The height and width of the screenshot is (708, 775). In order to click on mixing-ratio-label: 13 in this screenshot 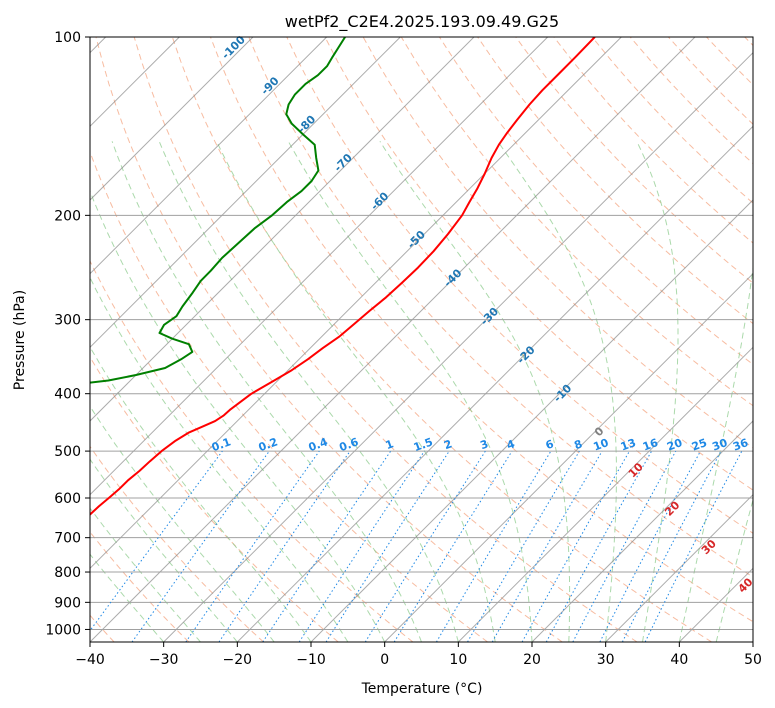, I will do `click(628, 444)`.